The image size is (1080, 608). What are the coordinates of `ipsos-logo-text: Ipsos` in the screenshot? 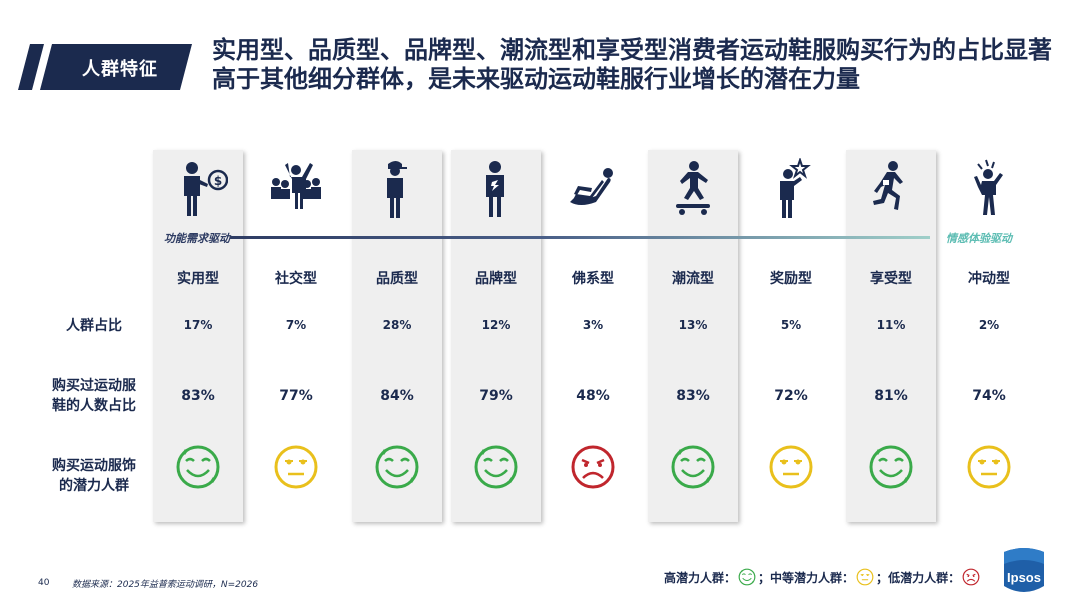 It's located at (1024, 577).